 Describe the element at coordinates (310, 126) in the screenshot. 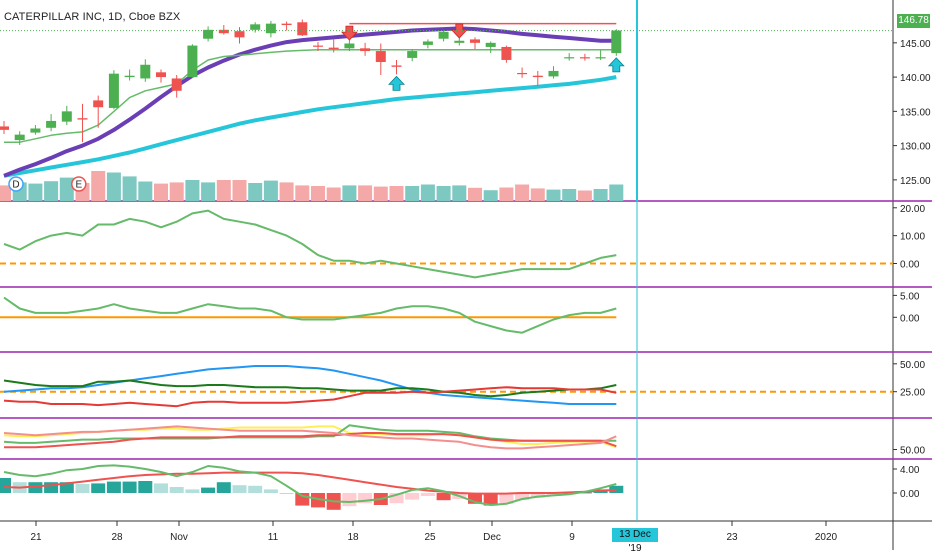

I see `ma-slow-line` at that location.